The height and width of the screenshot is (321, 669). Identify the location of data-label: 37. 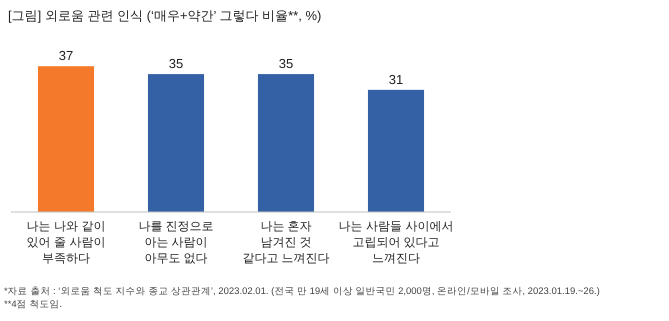
(66, 56).